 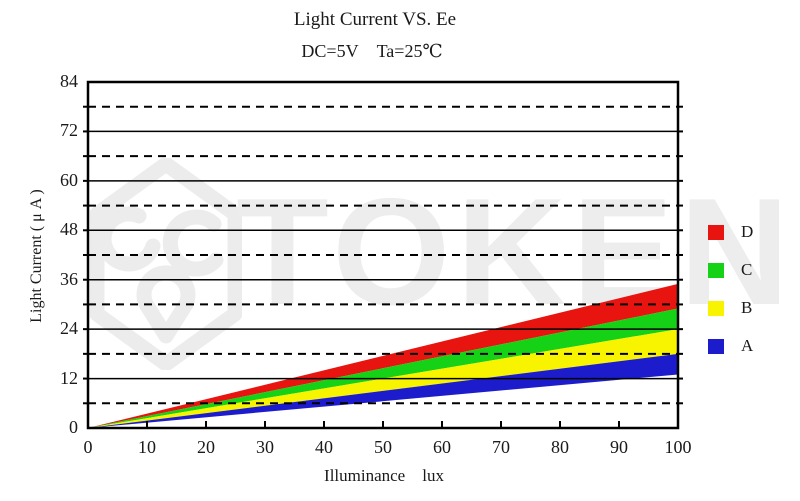 What do you see at coordinates (730, 269) in the screenshot?
I see `legend-item-C: C` at bounding box center [730, 269].